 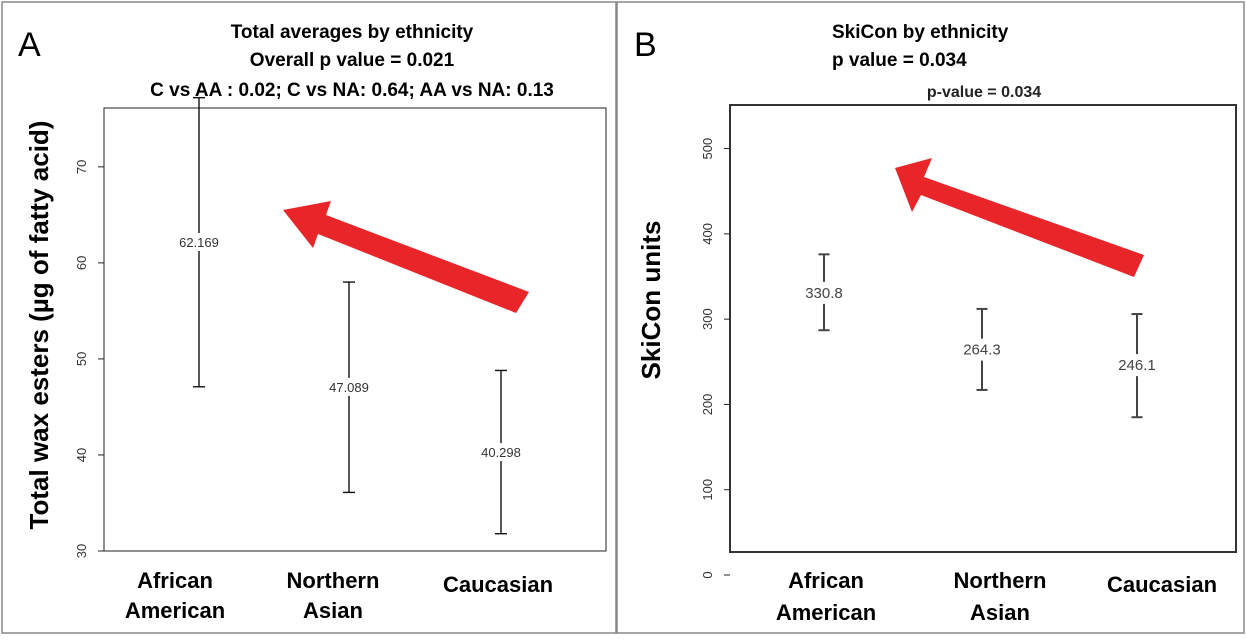 I want to click on panel-b-mean-label-1: 264.3, so click(x=982, y=350).